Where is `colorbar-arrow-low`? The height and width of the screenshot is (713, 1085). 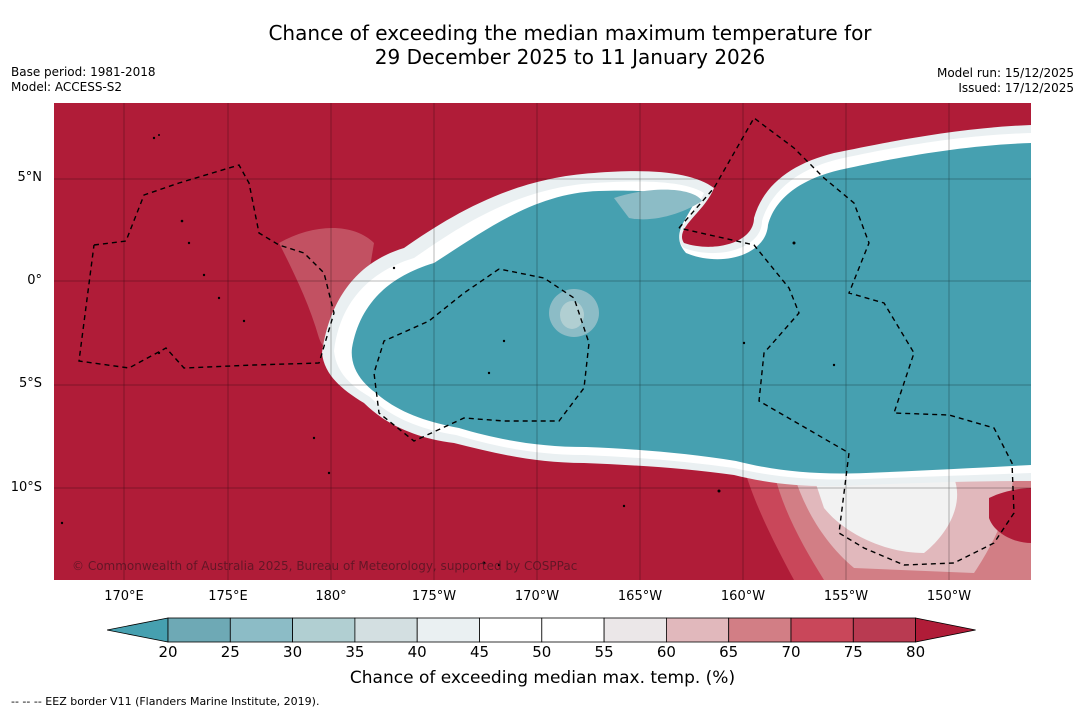
colorbar-arrow-low is located at coordinates (138, 630).